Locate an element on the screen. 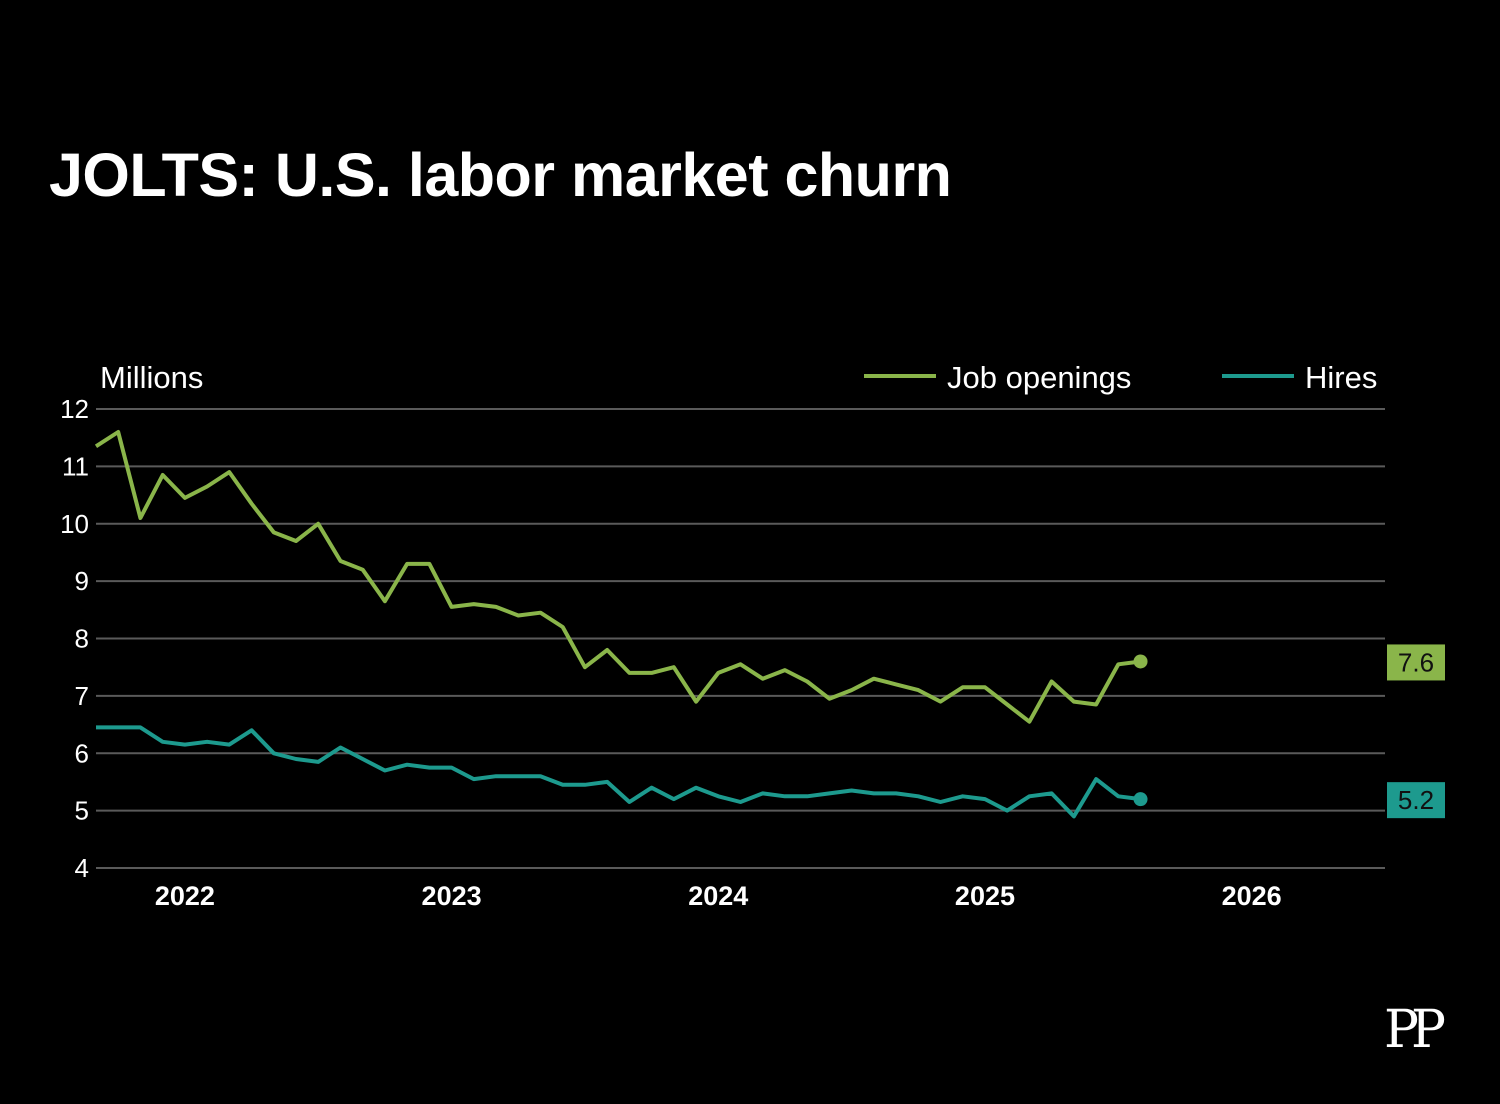  x-tick-label: 2025 is located at coordinates (985, 896).